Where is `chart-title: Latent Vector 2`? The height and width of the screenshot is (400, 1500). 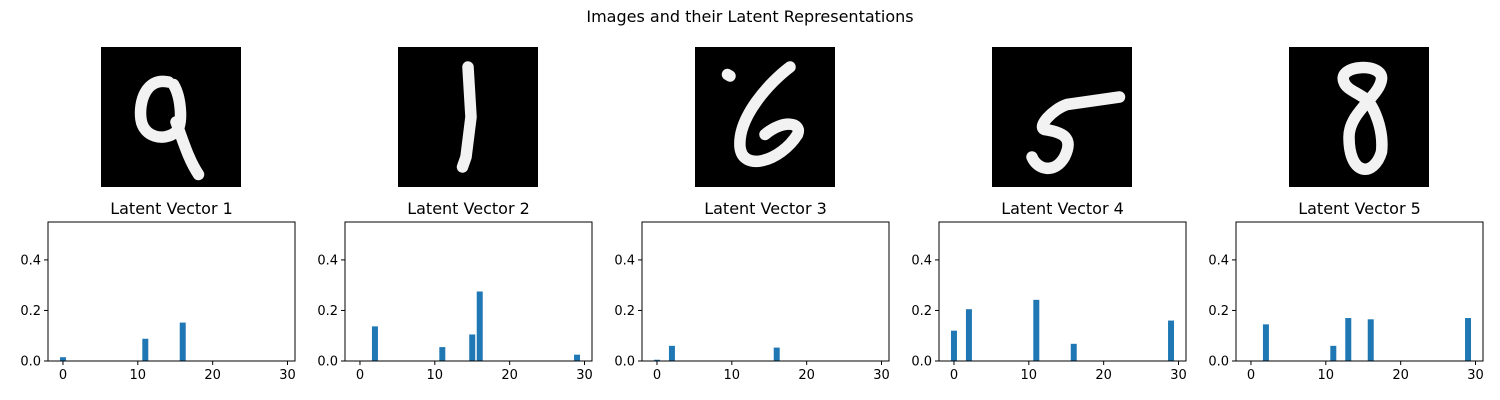
chart-title: Latent Vector 2 is located at coordinates (468, 208).